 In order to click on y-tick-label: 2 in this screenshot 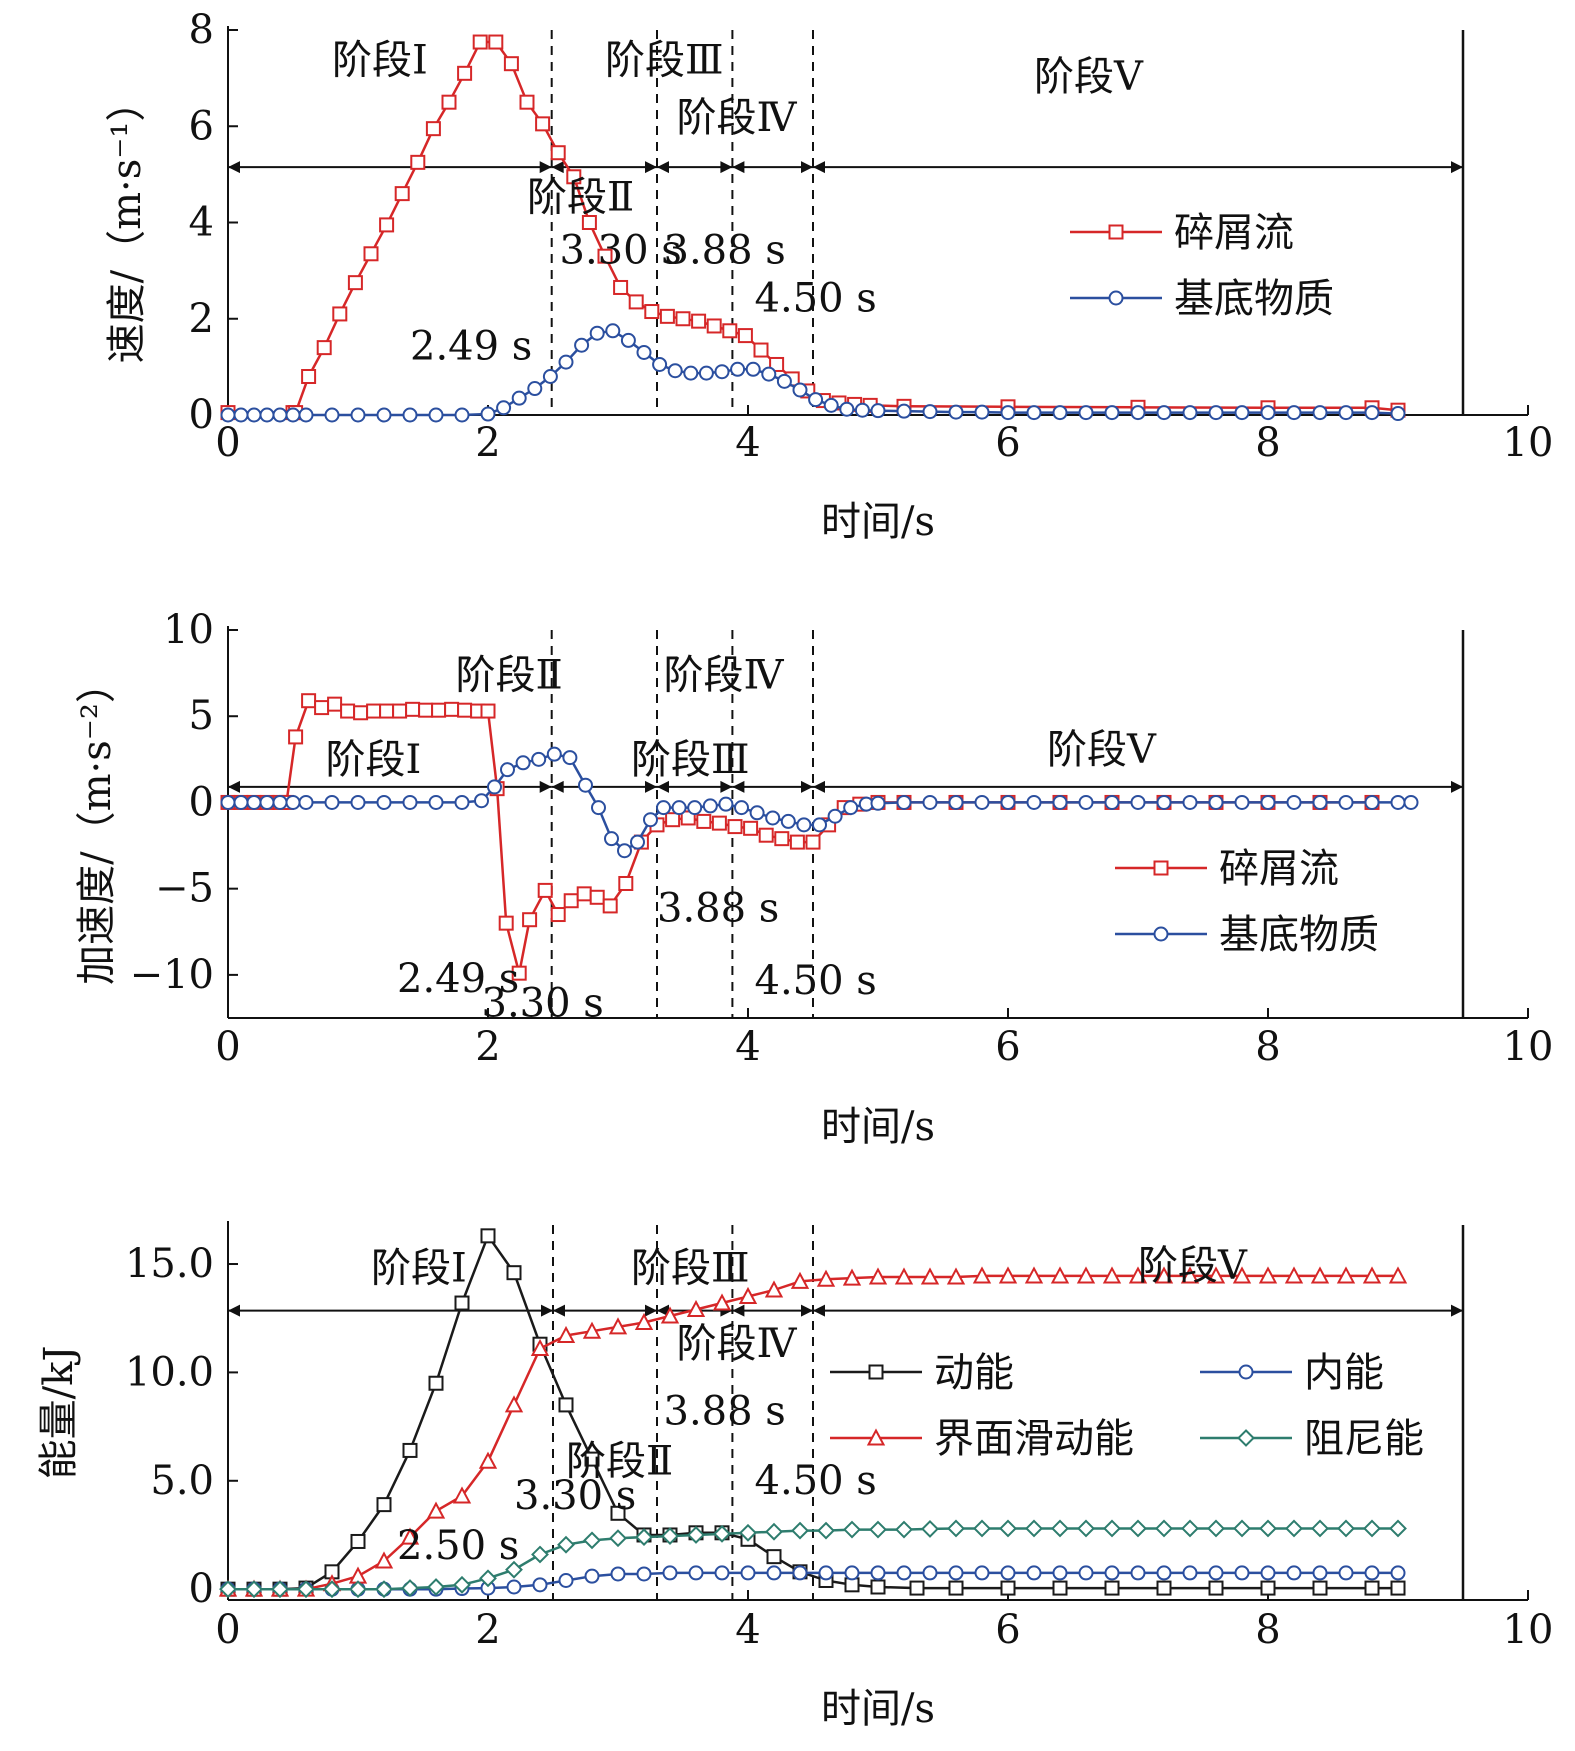, I will do `click(201, 319)`.